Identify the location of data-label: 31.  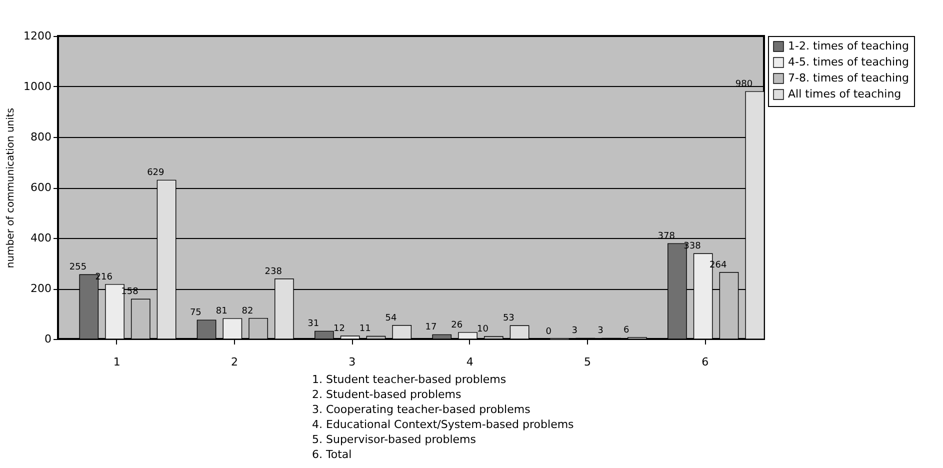
(314, 324).